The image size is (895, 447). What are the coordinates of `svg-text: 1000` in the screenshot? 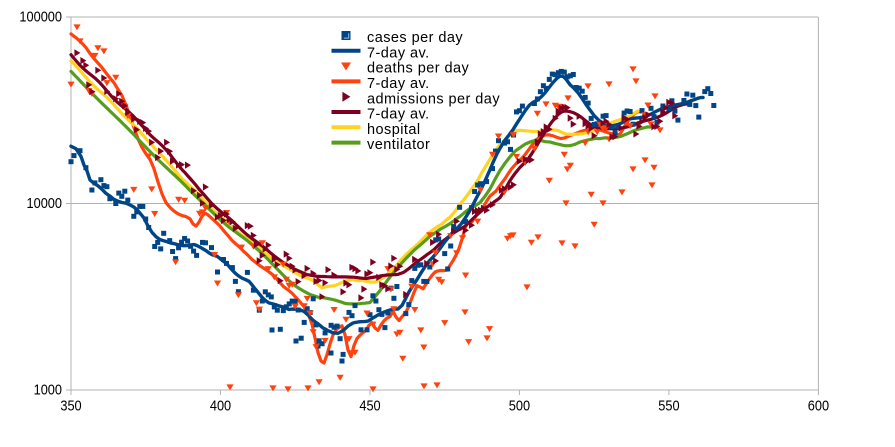 It's located at (48, 389).